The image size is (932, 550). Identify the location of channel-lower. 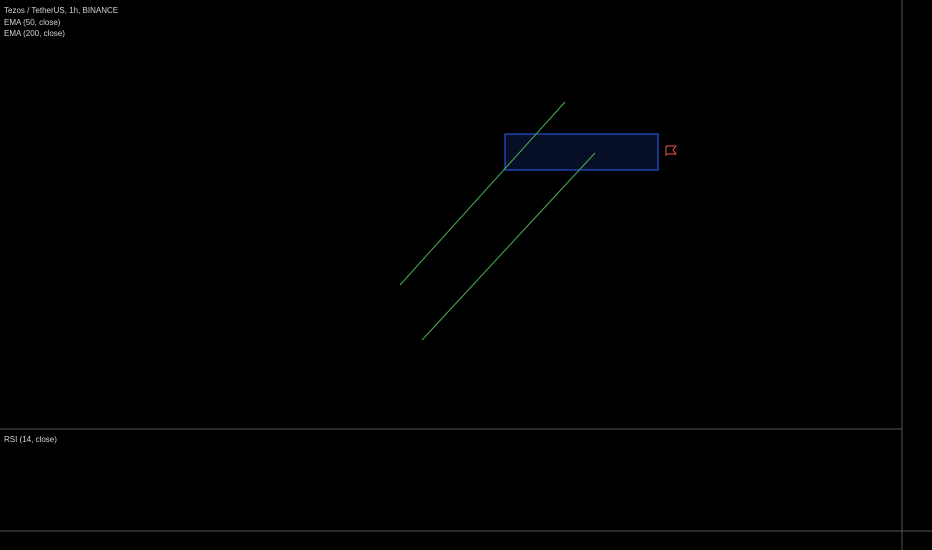
(508, 246).